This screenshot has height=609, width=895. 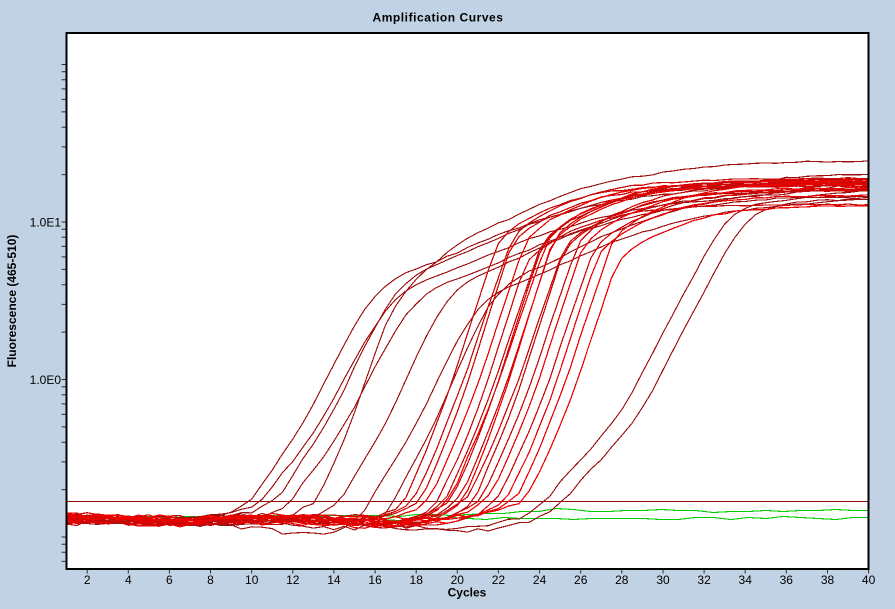 I want to click on svg-text: 10, so click(x=252, y=580).